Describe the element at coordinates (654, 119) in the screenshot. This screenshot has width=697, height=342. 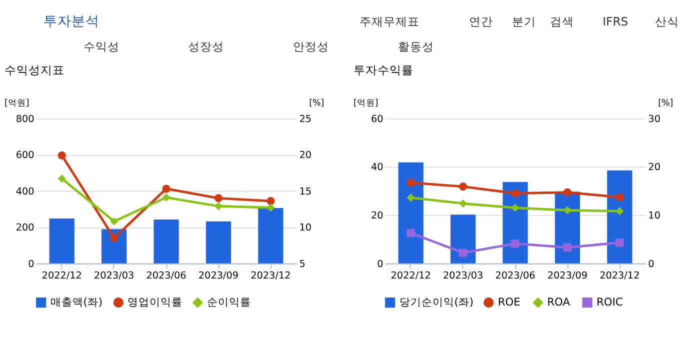
I see `y2-tick-label: 30` at that location.